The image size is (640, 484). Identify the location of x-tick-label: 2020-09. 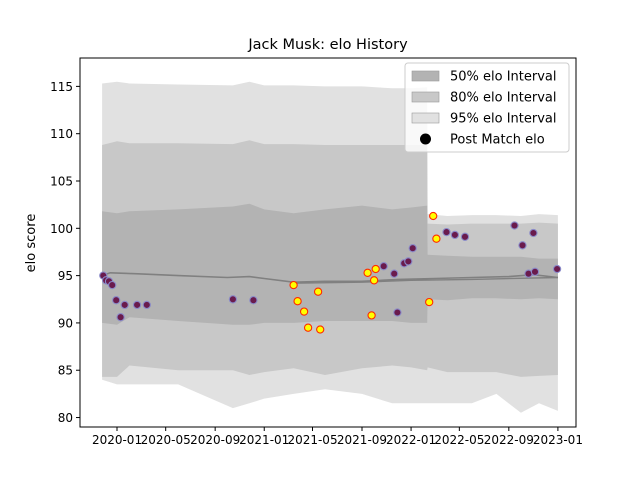
(215, 440).